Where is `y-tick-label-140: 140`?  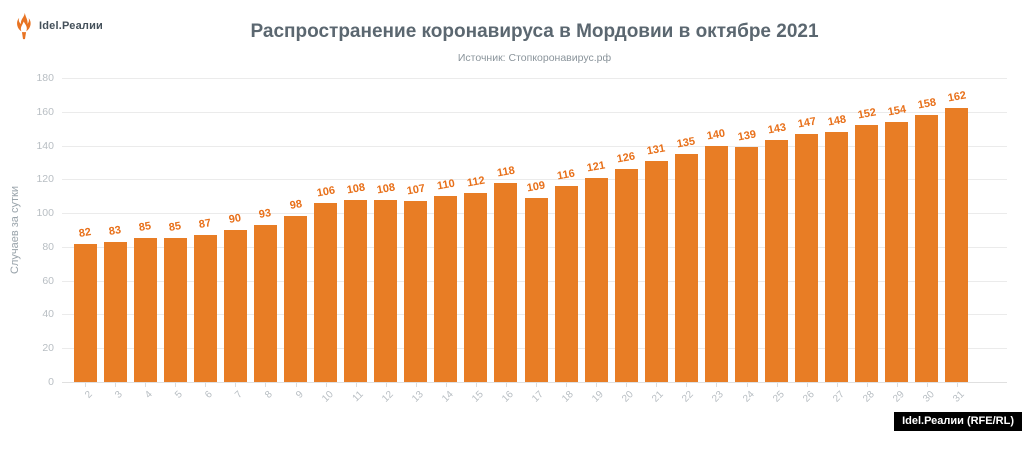
y-tick-label-140: 140 is located at coordinates (45, 145).